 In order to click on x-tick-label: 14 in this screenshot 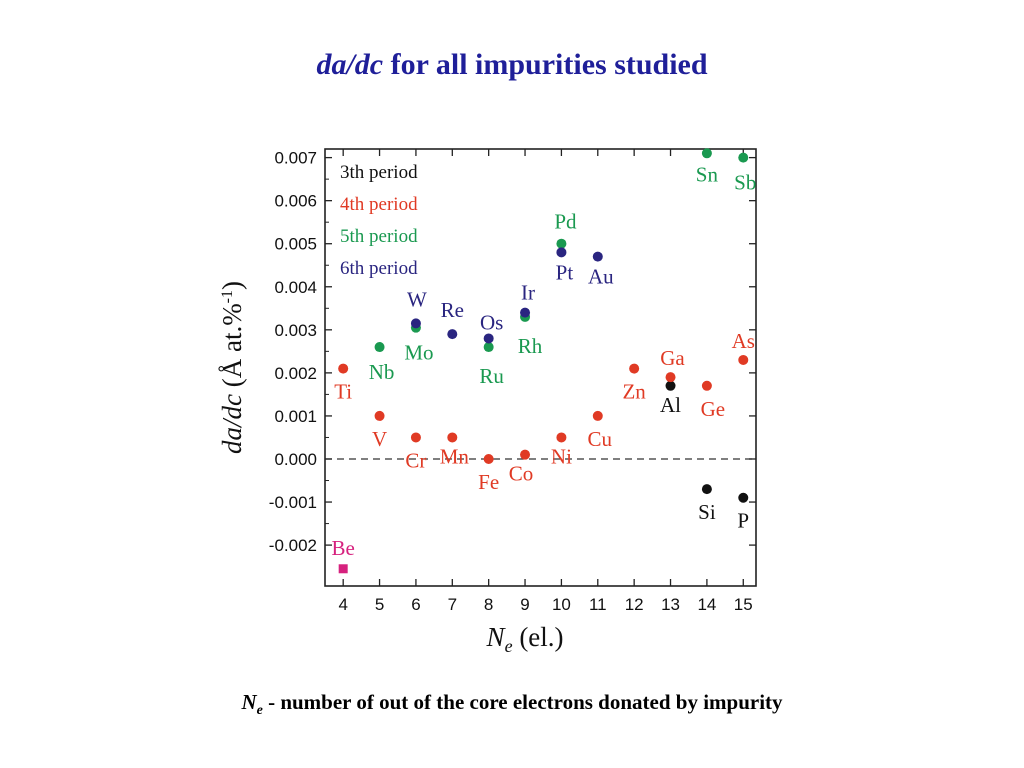, I will do `click(706, 604)`.